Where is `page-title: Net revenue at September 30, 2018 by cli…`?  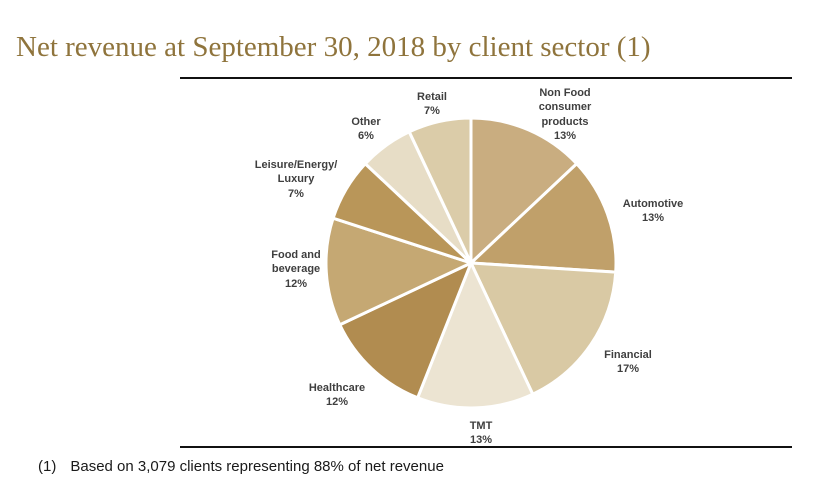 page-title: Net revenue at September 30, 2018 by cli… is located at coordinates (333, 47).